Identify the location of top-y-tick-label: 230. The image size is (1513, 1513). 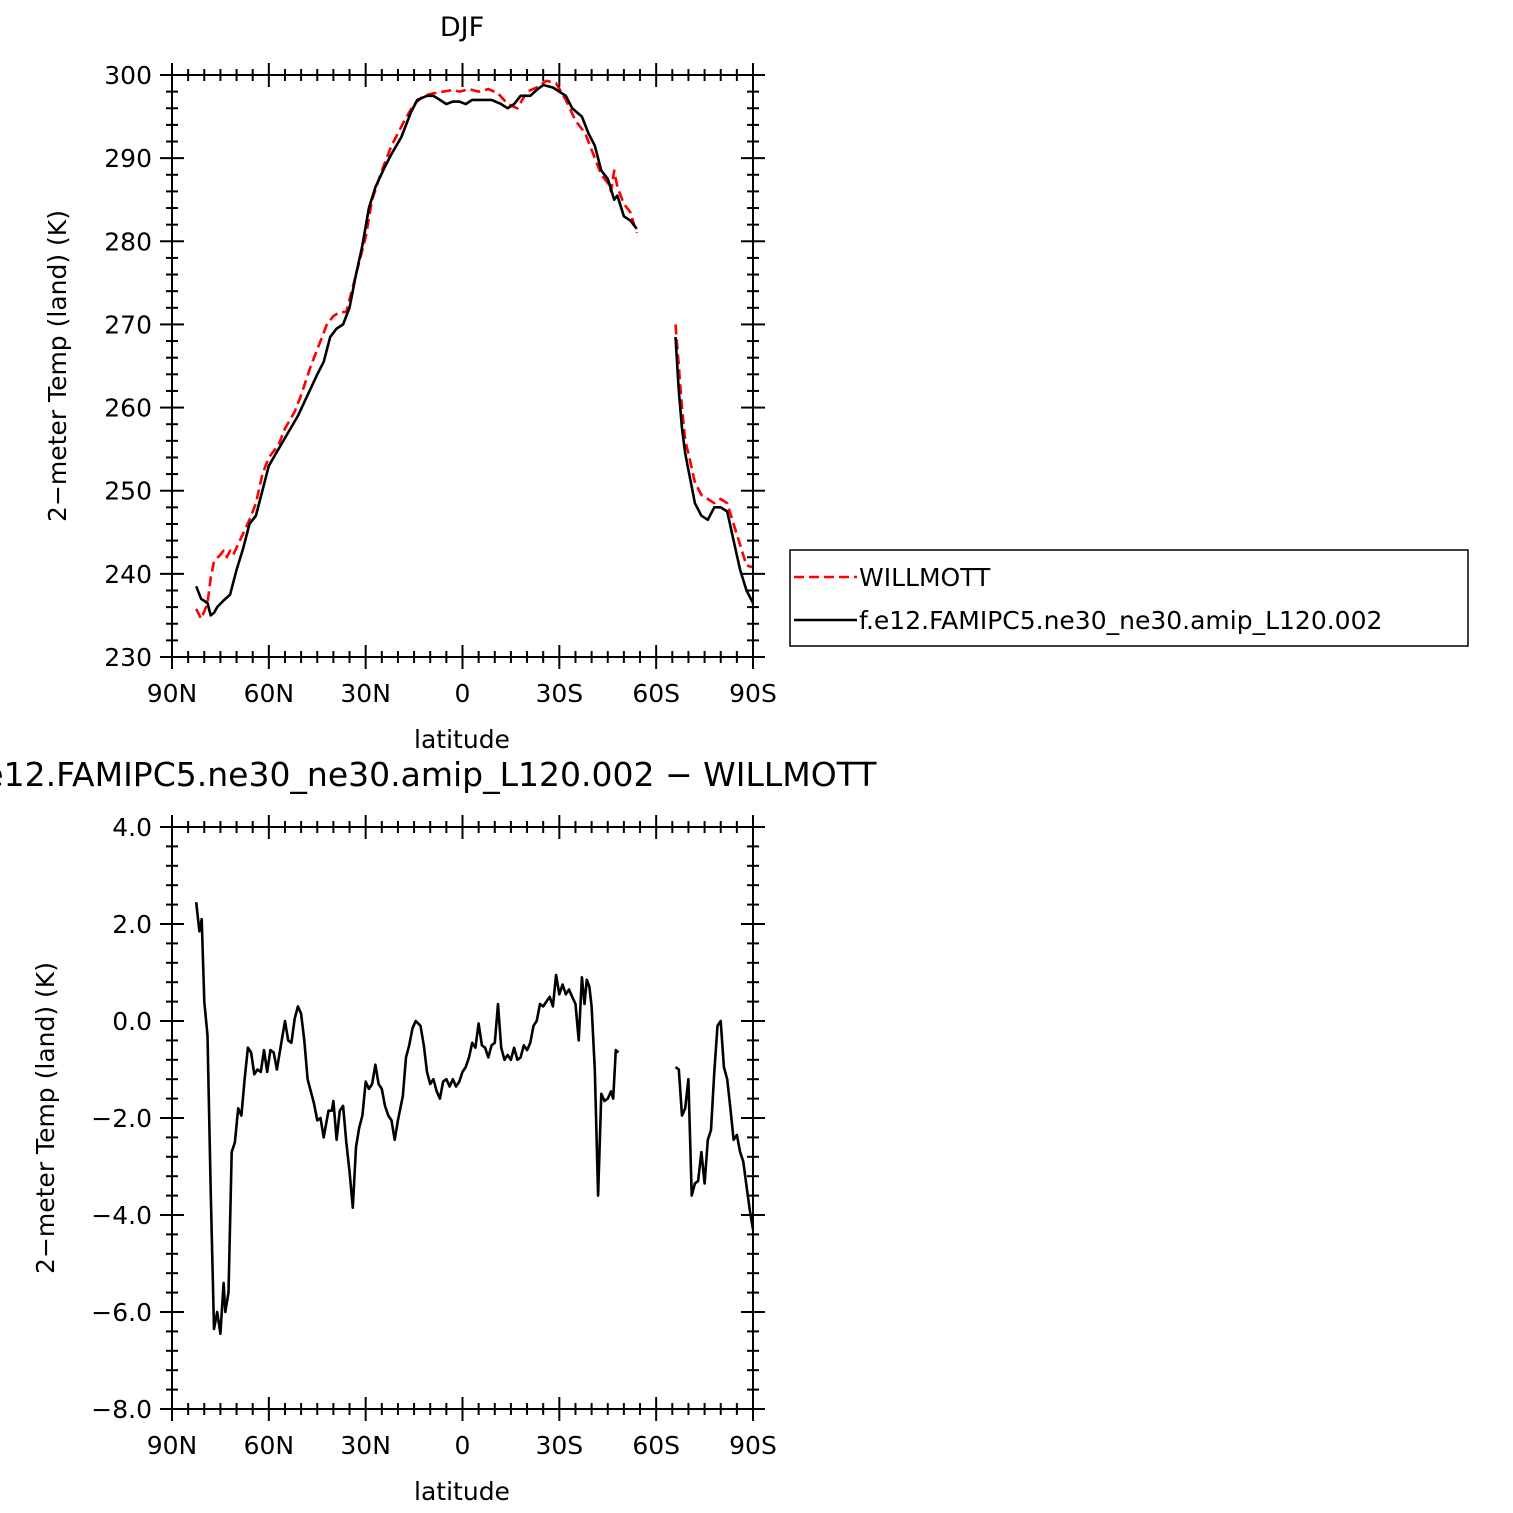
(128, 657).